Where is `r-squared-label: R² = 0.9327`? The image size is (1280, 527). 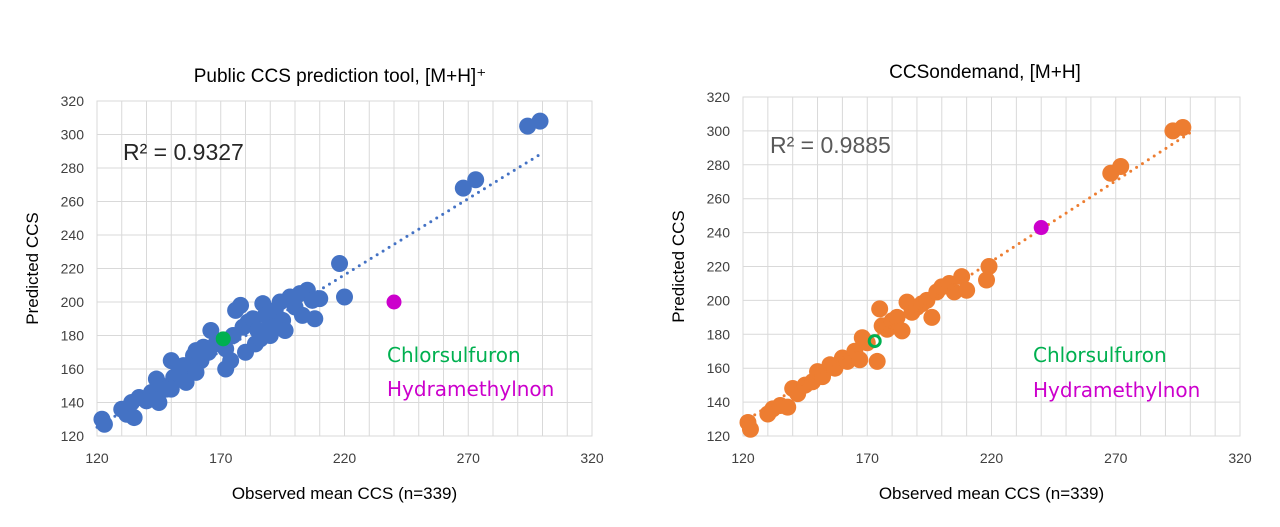 r-squared-label: R² = 0.9327 is located at coordinates (183, 152).